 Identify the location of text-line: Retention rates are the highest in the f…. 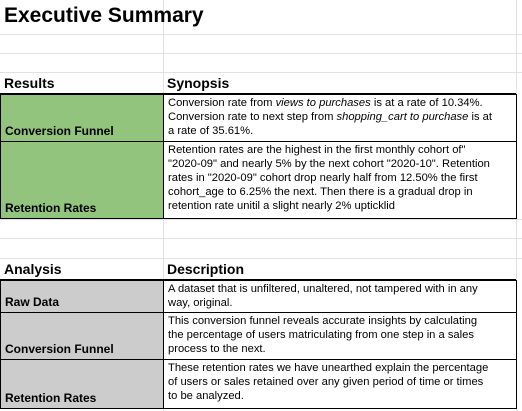
(317, 150).